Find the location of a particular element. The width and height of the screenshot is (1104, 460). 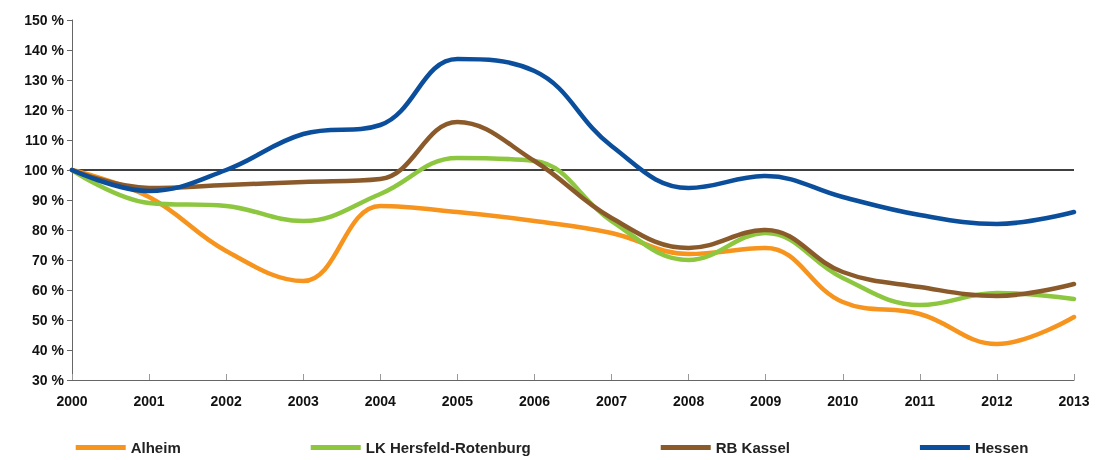

x-tick-label: 2008 is located at coordinates (689, 401).